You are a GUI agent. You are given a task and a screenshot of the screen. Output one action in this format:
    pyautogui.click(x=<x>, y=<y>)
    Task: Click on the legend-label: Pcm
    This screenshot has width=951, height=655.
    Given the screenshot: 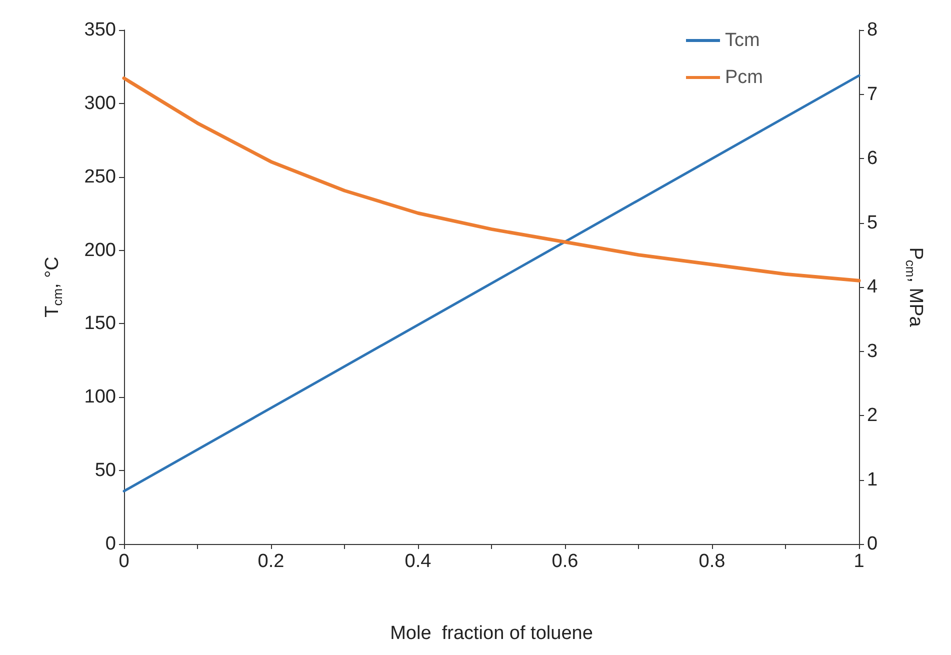 What is the action you would take?
    pyautogui.click(x=744, y=77)
    